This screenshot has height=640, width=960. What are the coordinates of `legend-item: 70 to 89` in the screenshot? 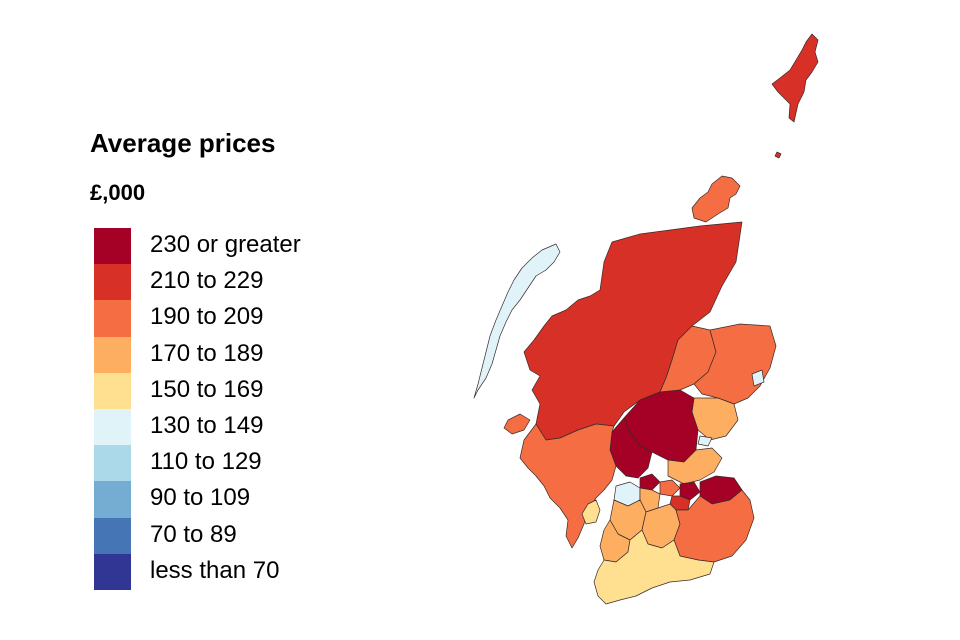 It's located at (244, 535).